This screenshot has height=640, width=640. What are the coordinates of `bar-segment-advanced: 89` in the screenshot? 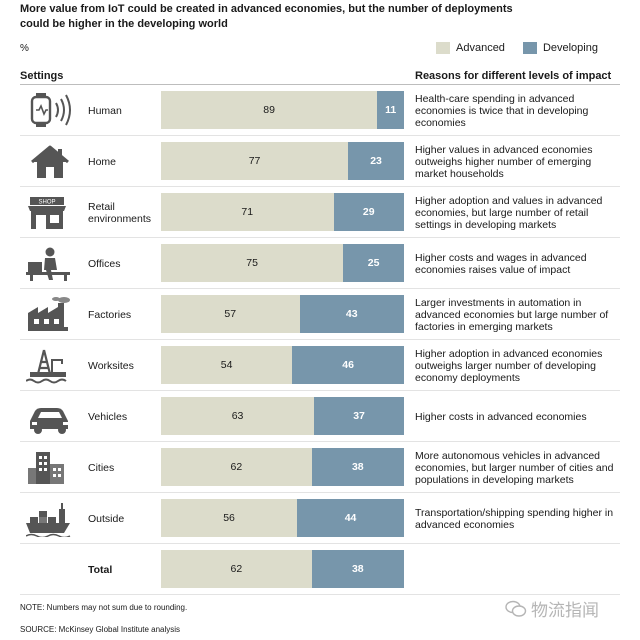 It's located at (269, 110).